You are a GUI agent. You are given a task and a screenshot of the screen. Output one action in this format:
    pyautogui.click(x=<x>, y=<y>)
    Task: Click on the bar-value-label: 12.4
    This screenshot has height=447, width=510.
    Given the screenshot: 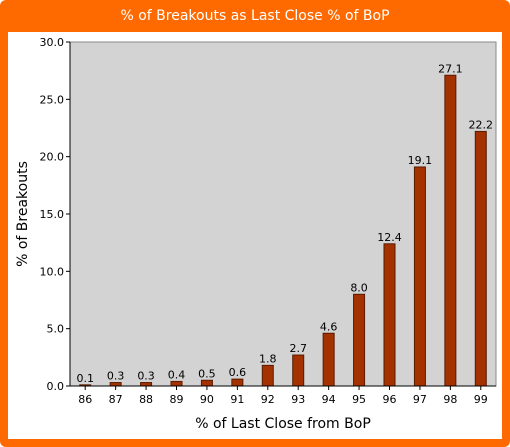 What is the action you would take?
    pyautogui.click(x=389, y=237)
    